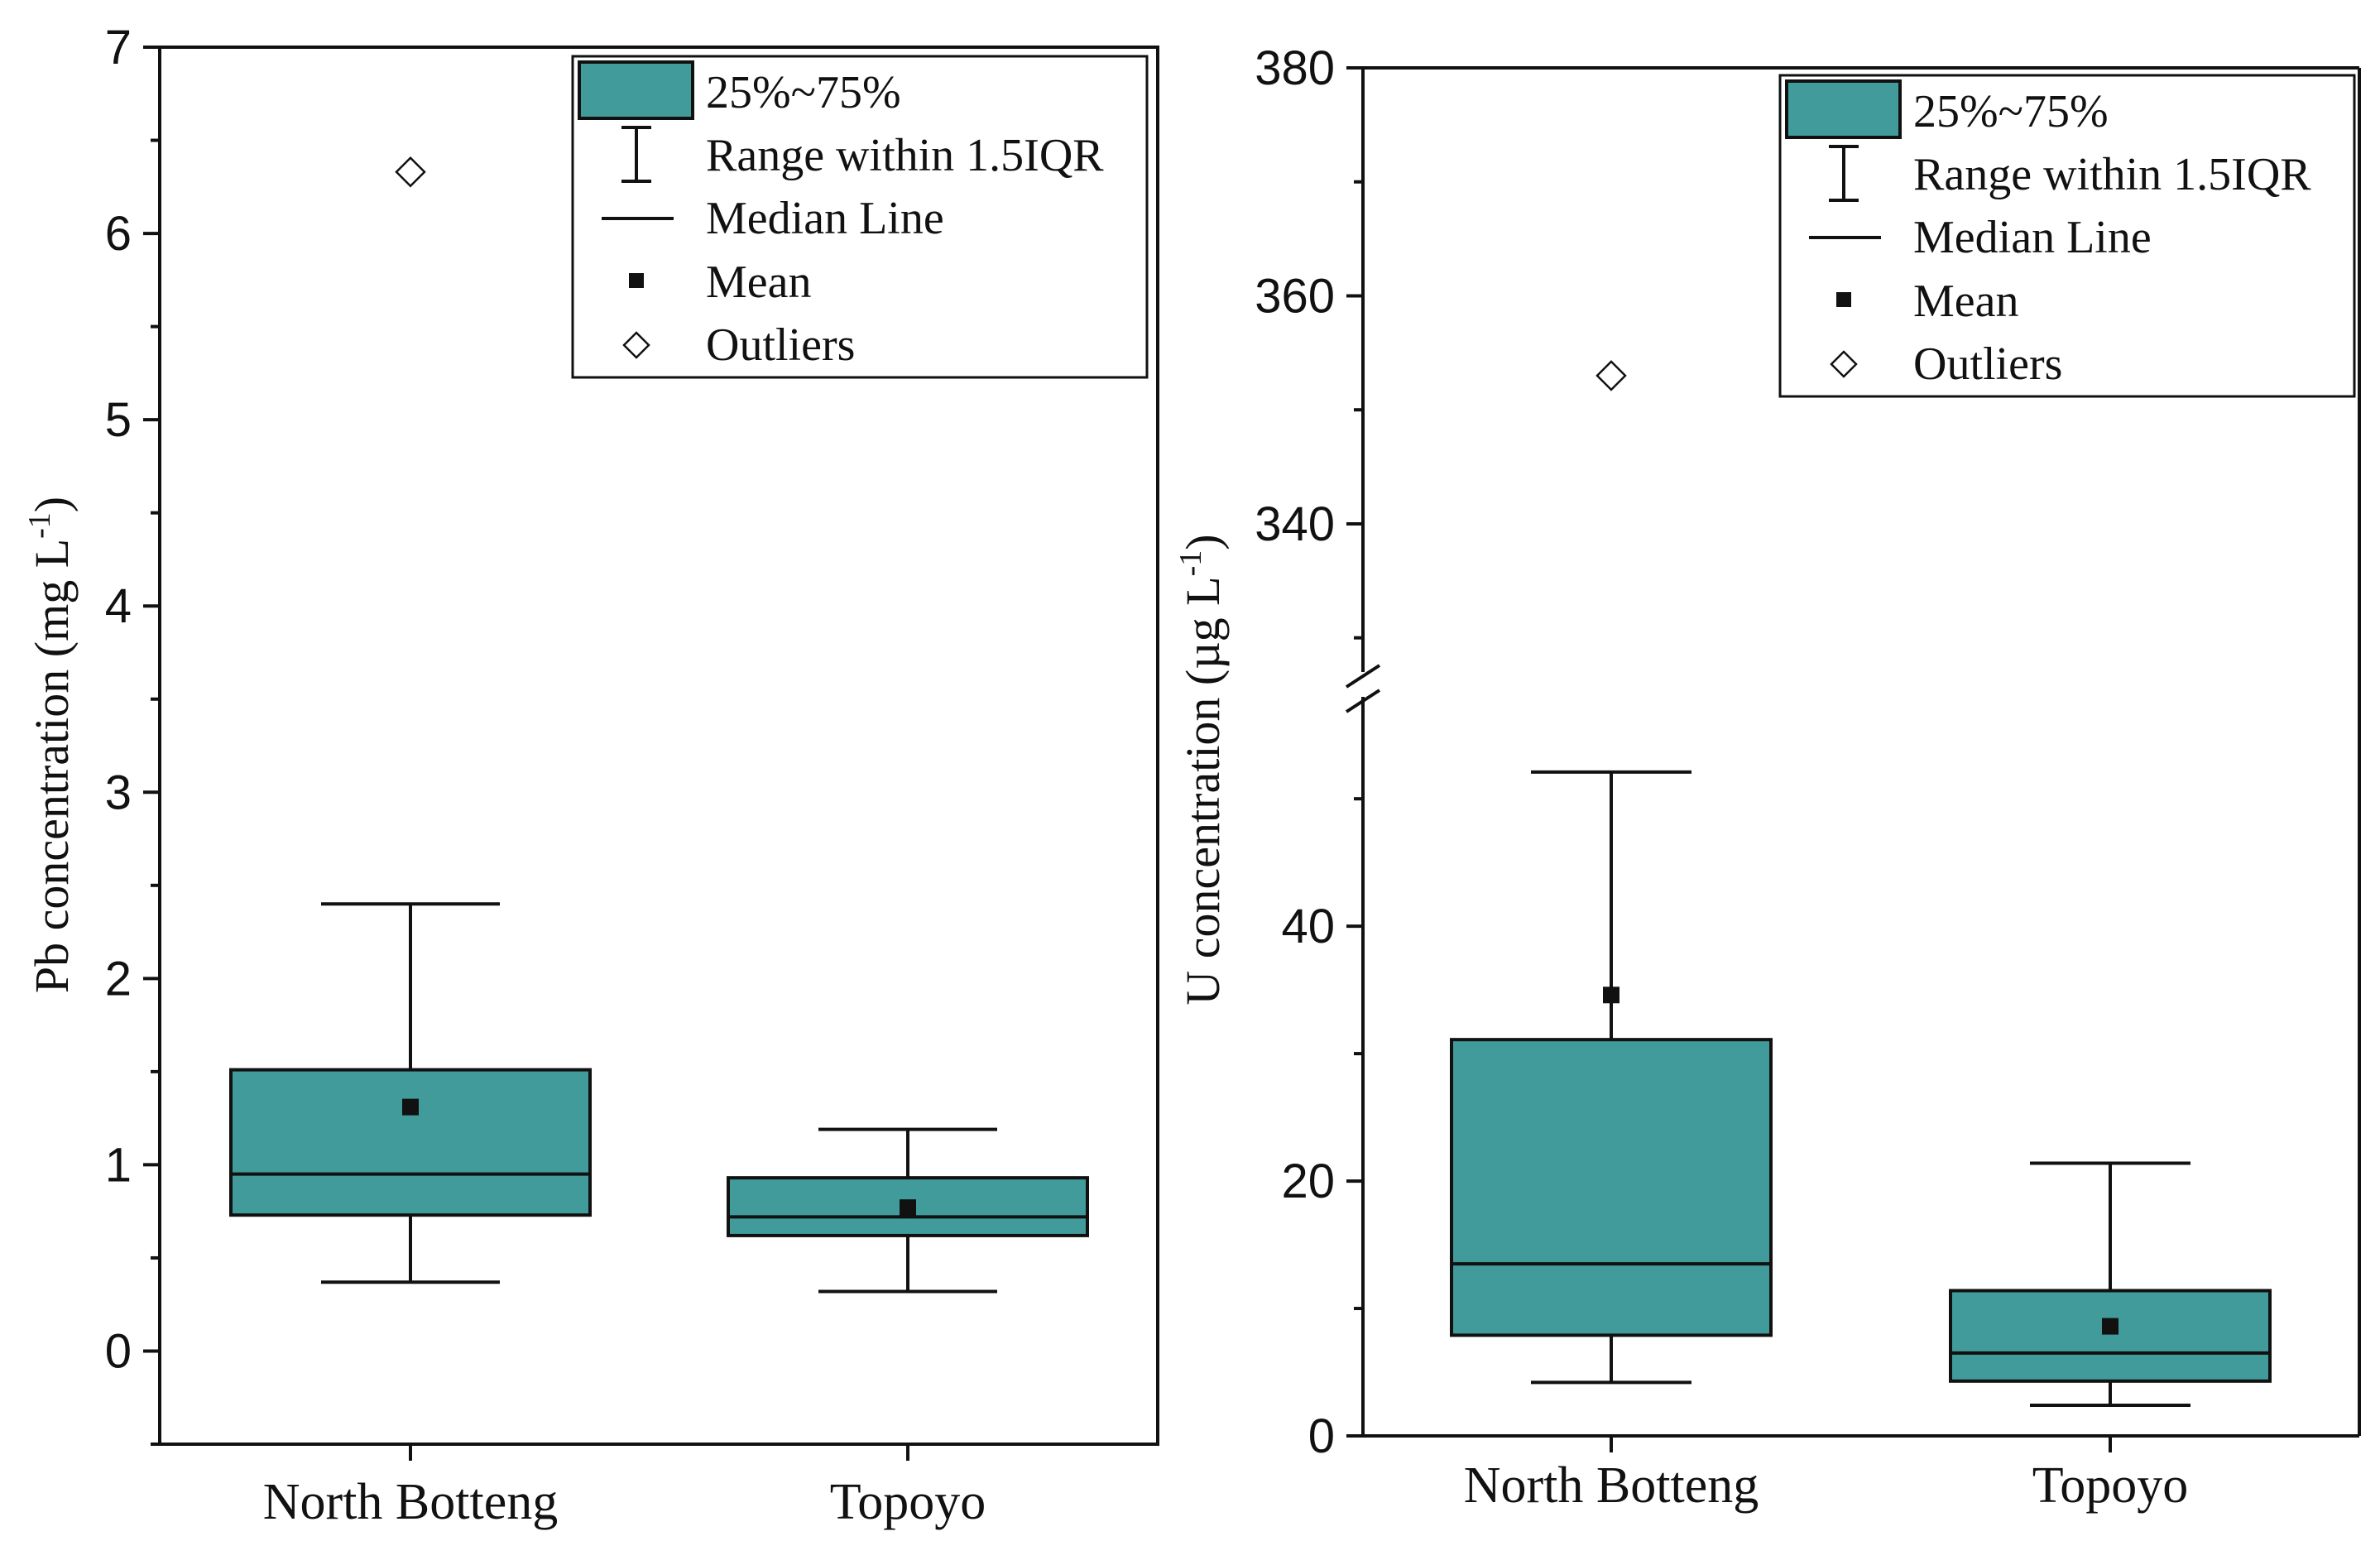  Describe the element at coordinates (118, 1165) in the screenshot. I see `pb-y-tick-label: 1` at that location.